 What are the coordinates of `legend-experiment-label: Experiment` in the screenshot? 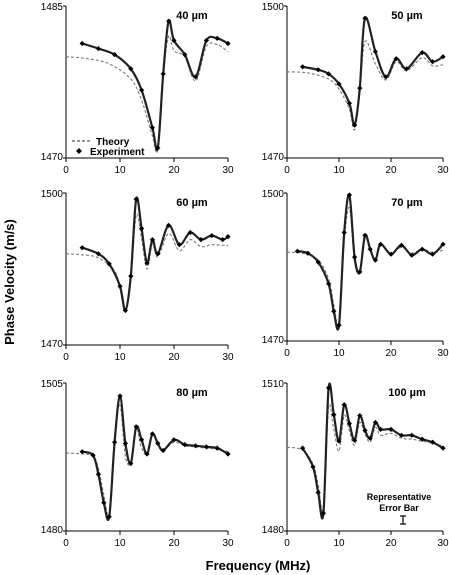 It's located at (117, 152).